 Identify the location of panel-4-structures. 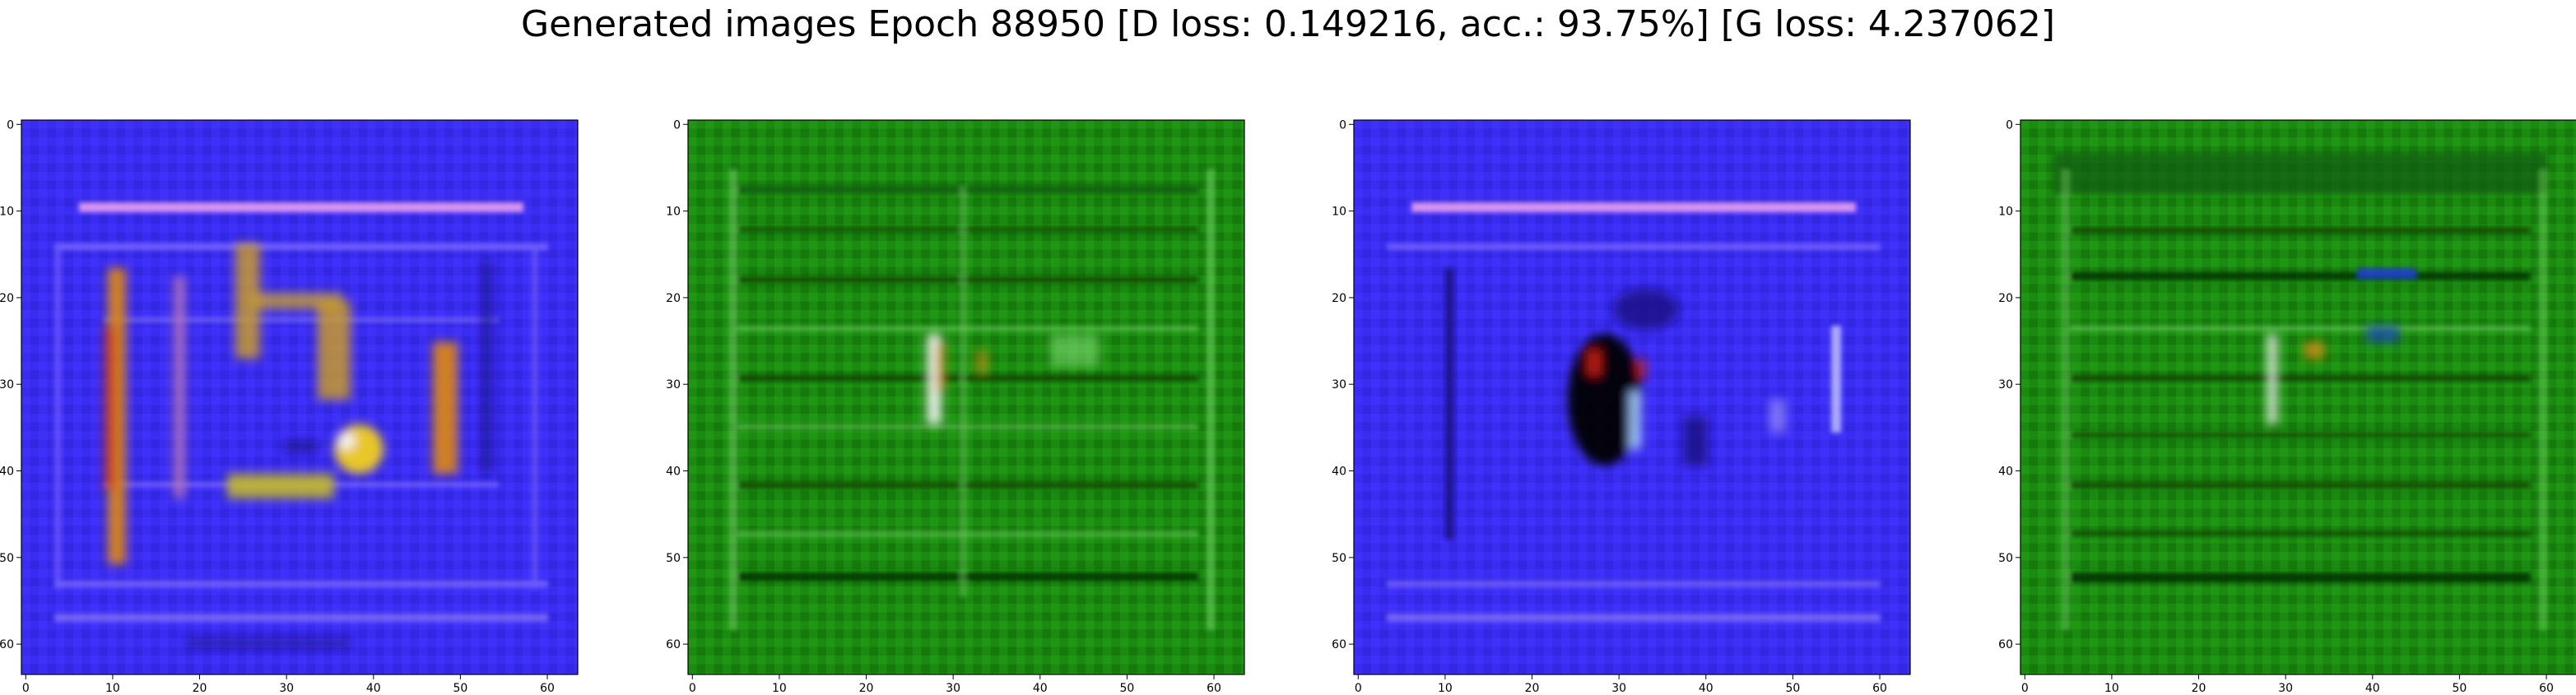
(2300, 391).